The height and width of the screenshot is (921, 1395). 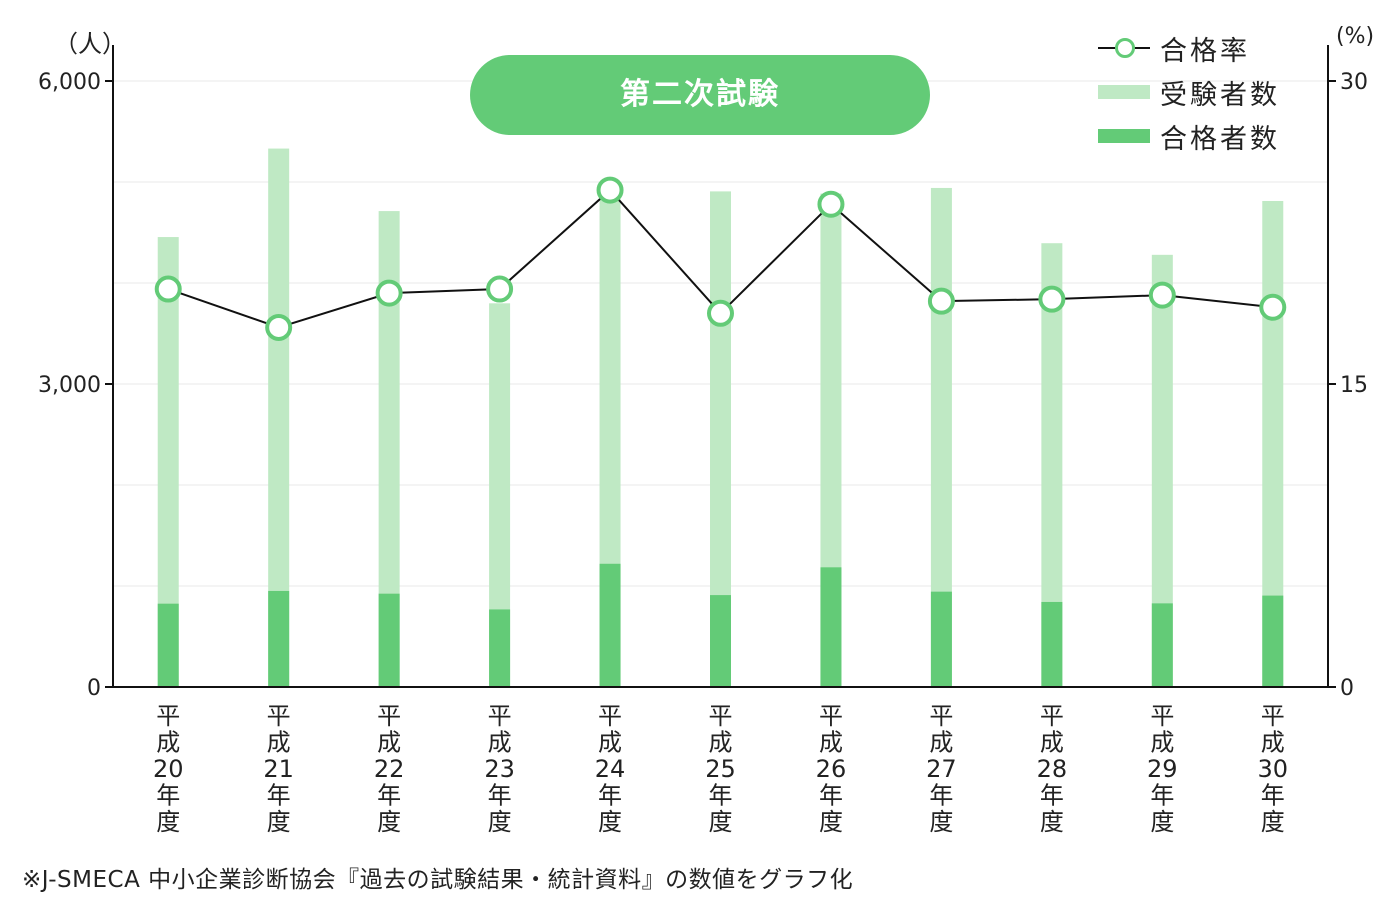 I want to click on legend-item-examinees: 受験者数, so click(x=1189, y=92).